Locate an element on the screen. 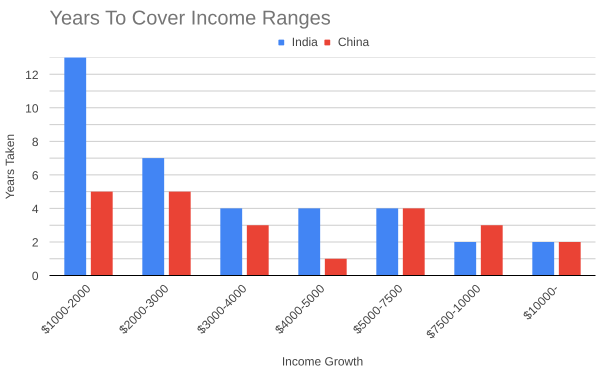 The width and height of the screenshot is (600, 371). y-tick-label: 2 is located at coordinates (35, 242).